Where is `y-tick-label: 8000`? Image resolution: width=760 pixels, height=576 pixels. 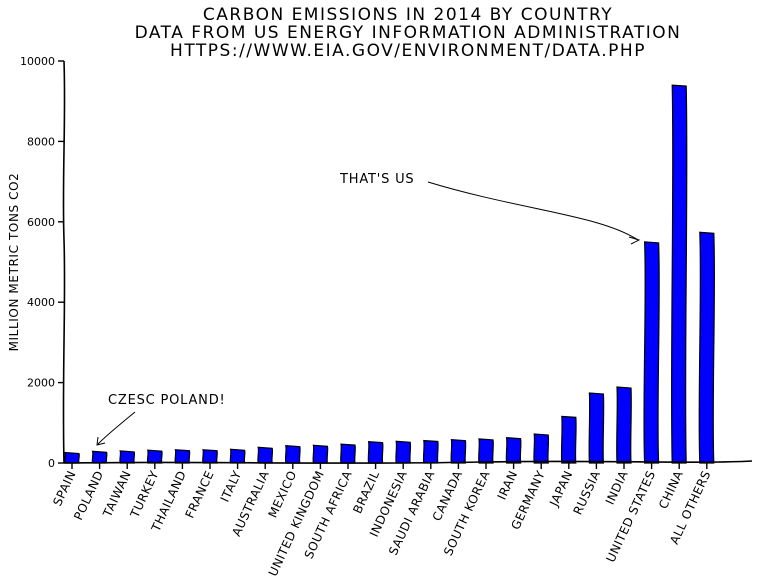 y-tick-label: 8000 is located at coordinates (41, 141).